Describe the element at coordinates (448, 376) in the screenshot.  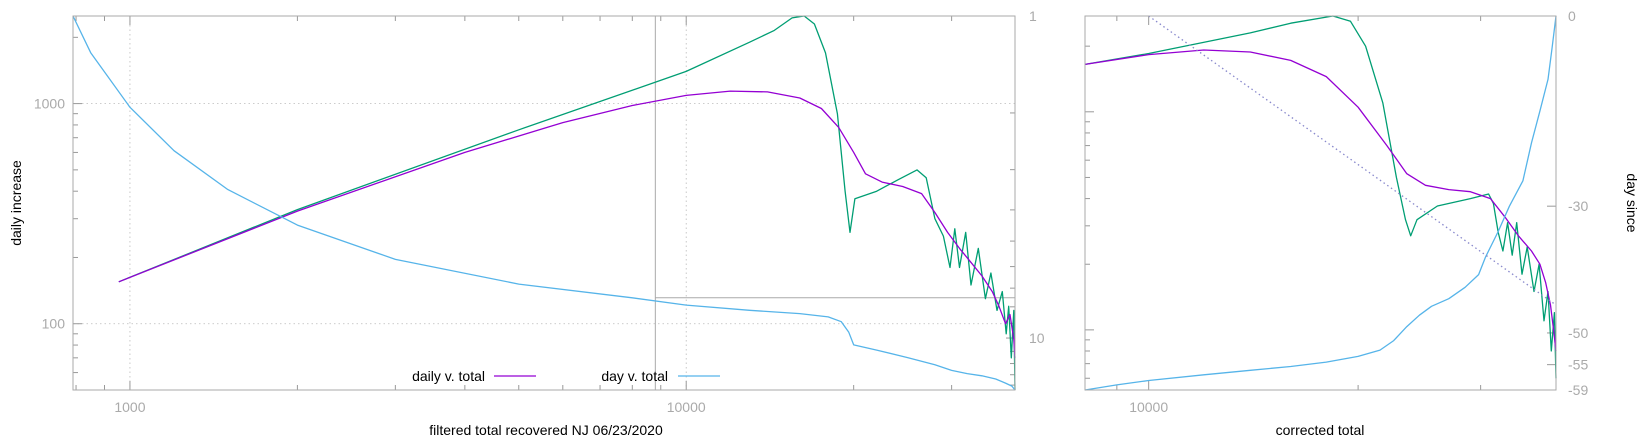
I see `legend-label-daily: daily v. total` at that location.